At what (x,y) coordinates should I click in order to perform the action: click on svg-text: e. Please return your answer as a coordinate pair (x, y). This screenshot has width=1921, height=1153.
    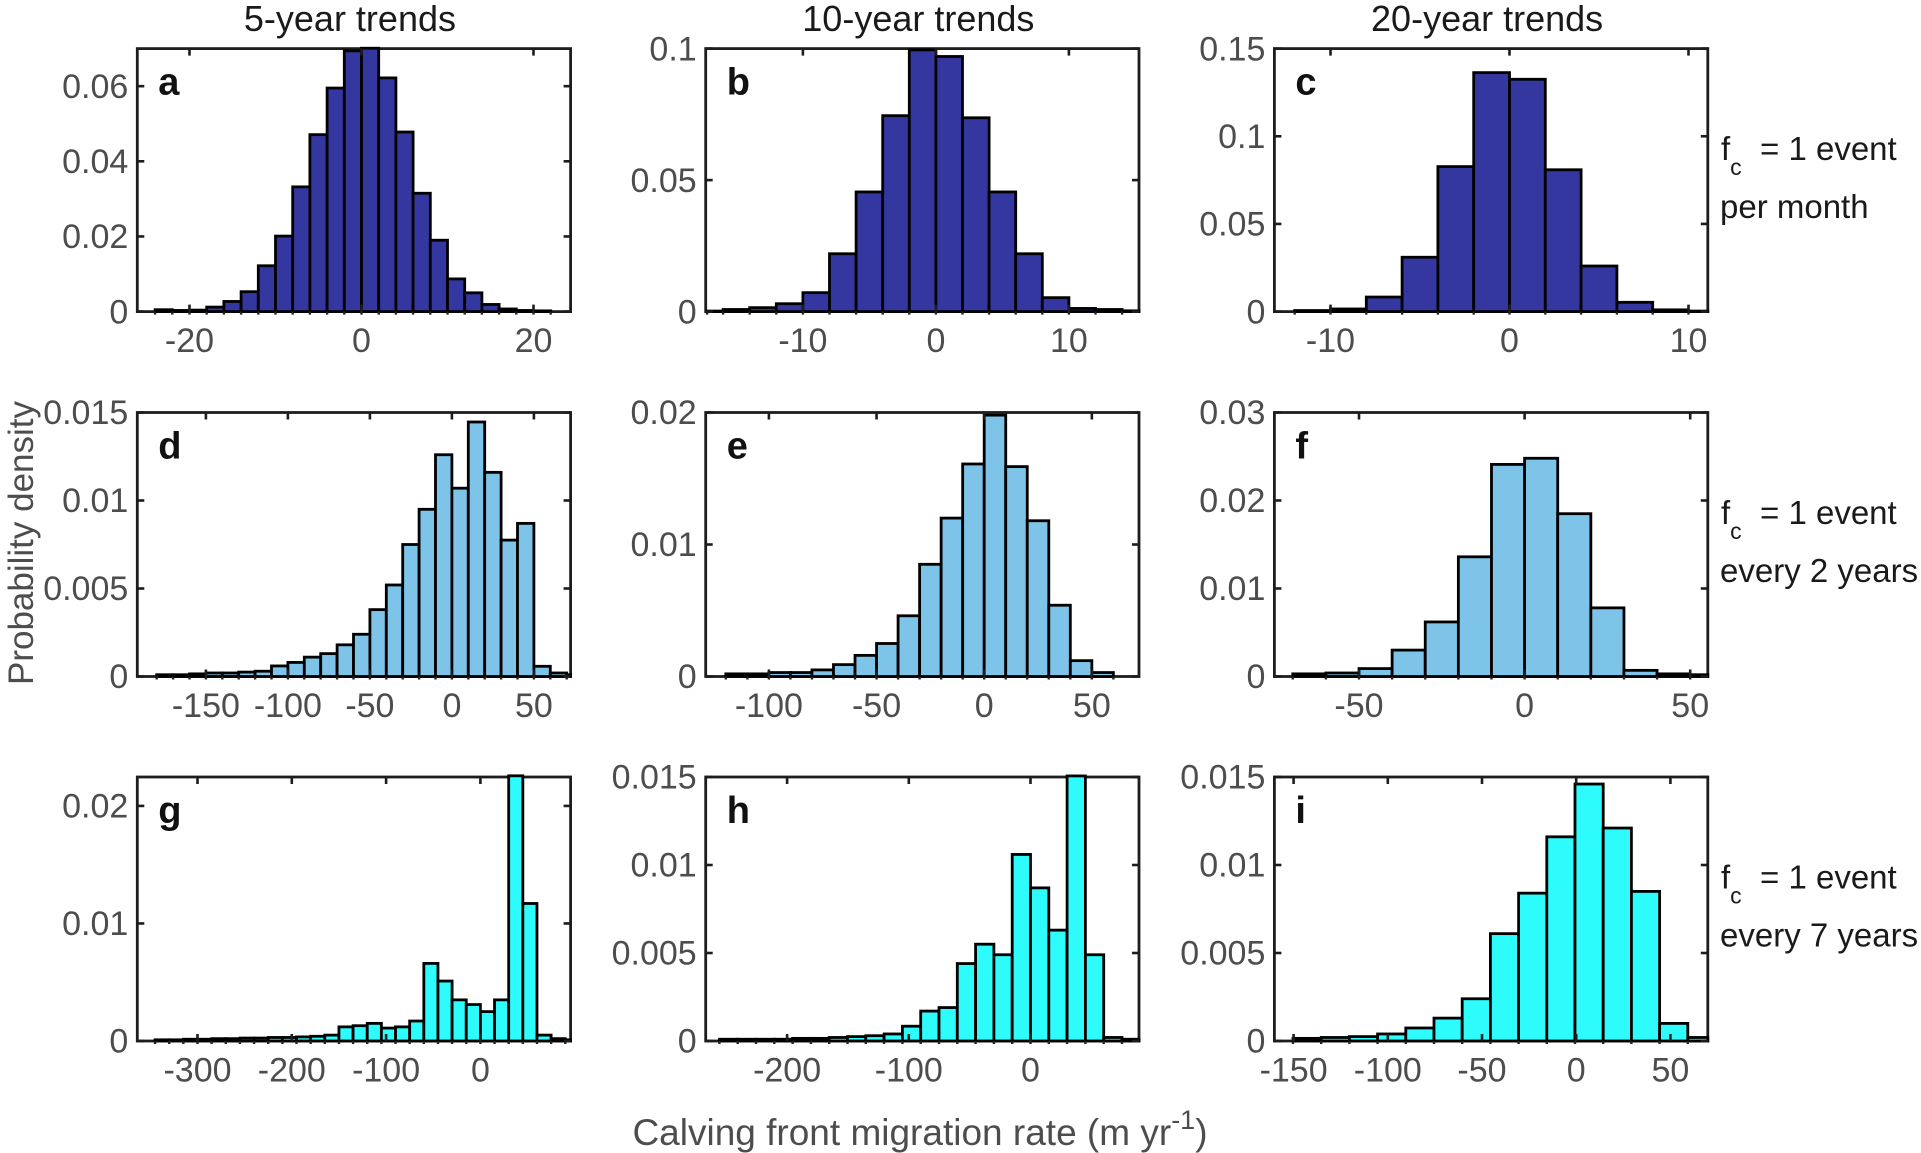
    Looking at the image, I should click on (737, 447).